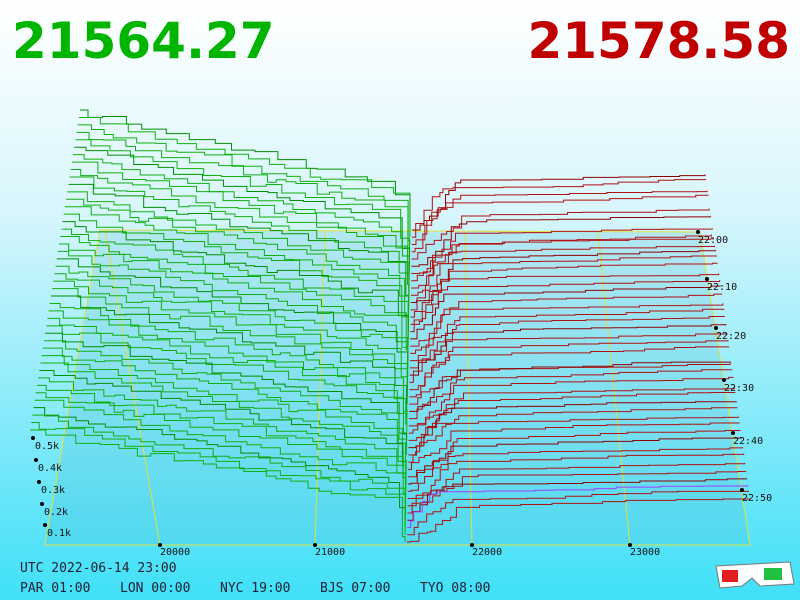 This screenshot has width=800, height=600. I want to click on time-label: 22:20, so click(731, 336).